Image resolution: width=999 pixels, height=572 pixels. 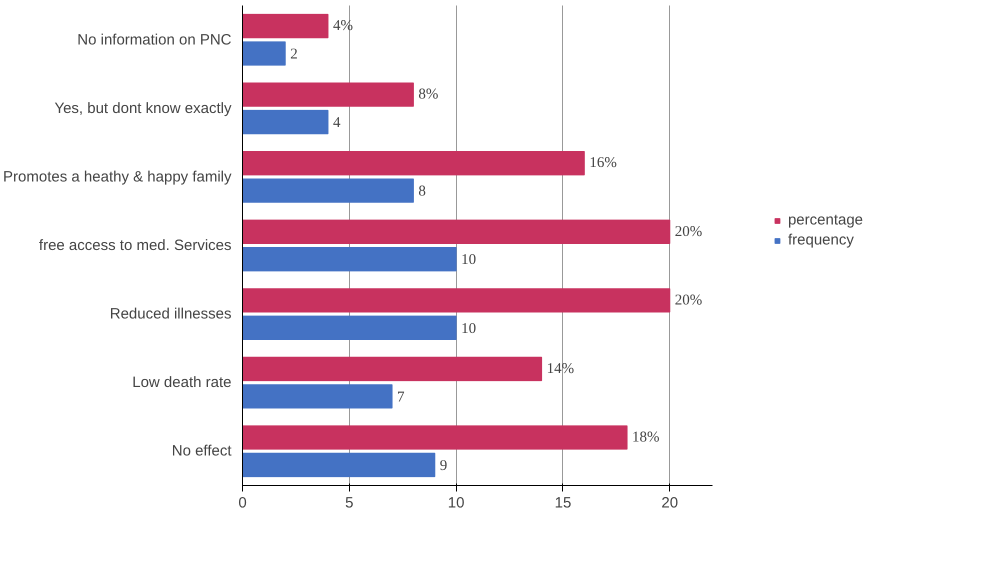 What do you see at coordinates (242, 503) in the screenshot?
I see `x-tick-label: 0` at bounding box center [242, 503].